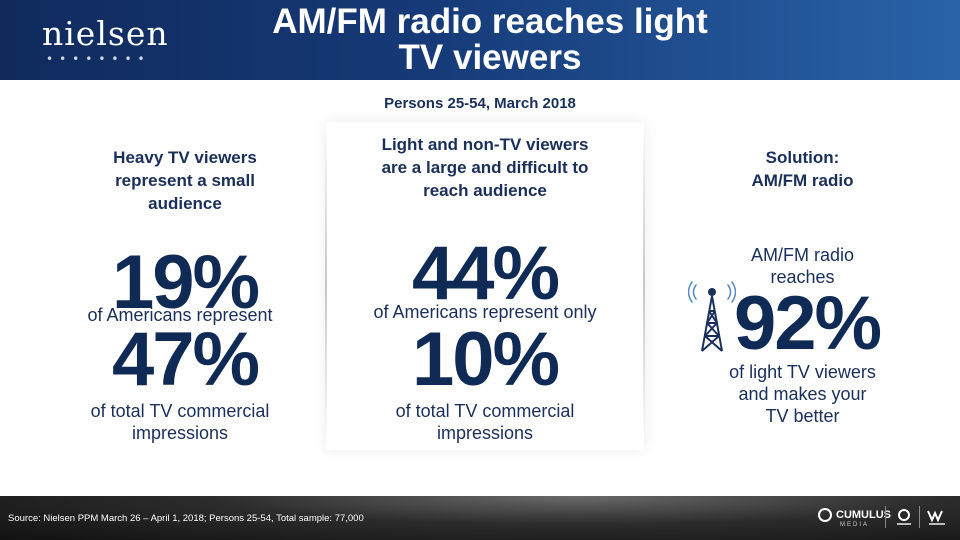 The width and height of the screenshot is (960, 540). What do you see at coordinates (180, 315) in the screenshot?
I see `left-stat1-text: of Americans represent` at bounding box center [180, 315].